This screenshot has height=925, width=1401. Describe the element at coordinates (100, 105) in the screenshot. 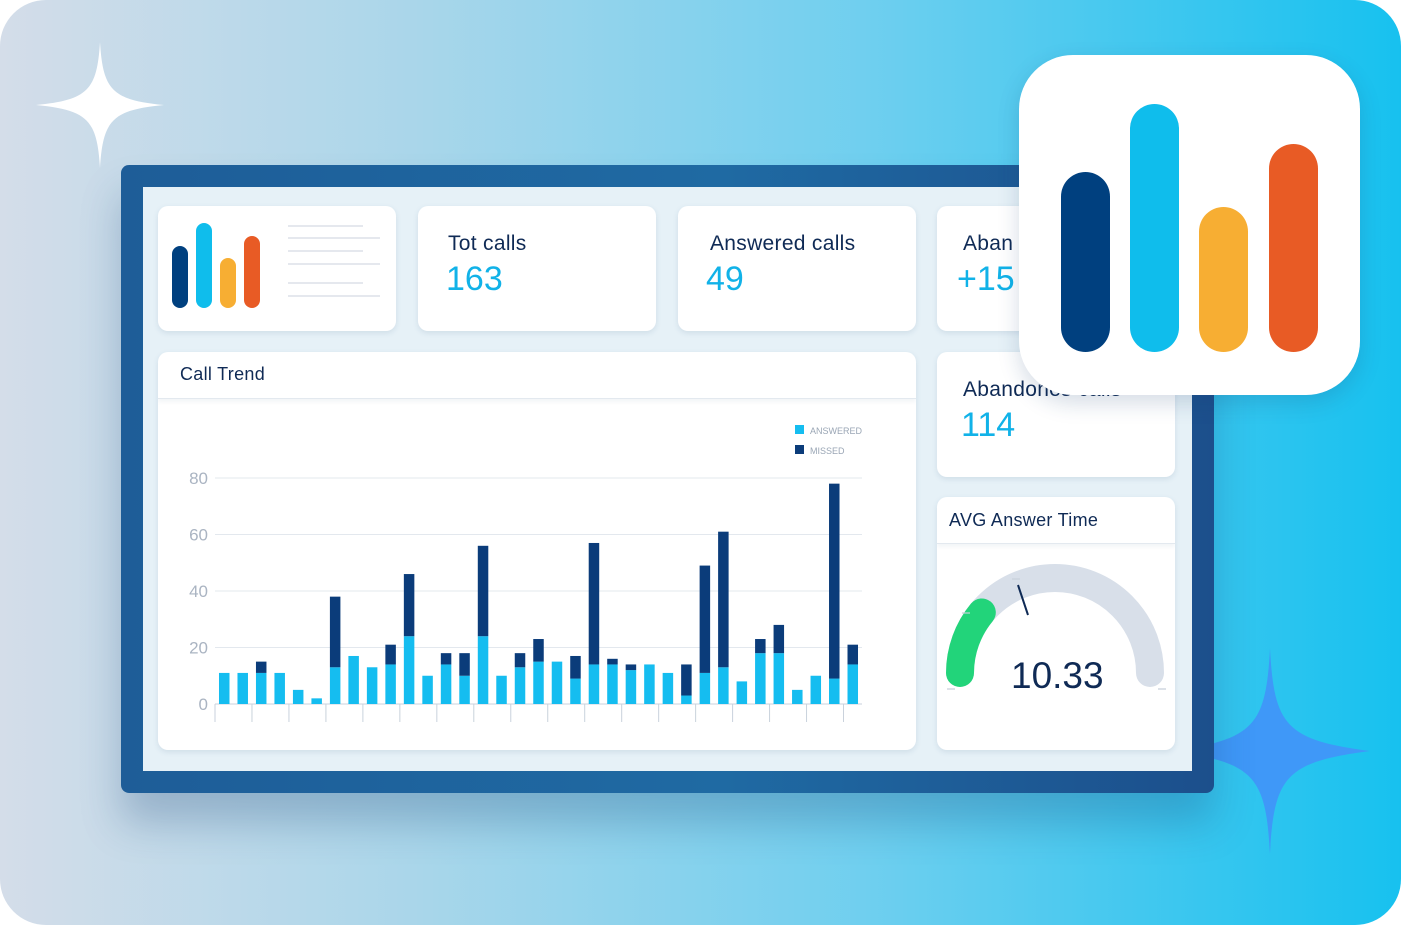

I see `sparkle-white-icon` at that location.